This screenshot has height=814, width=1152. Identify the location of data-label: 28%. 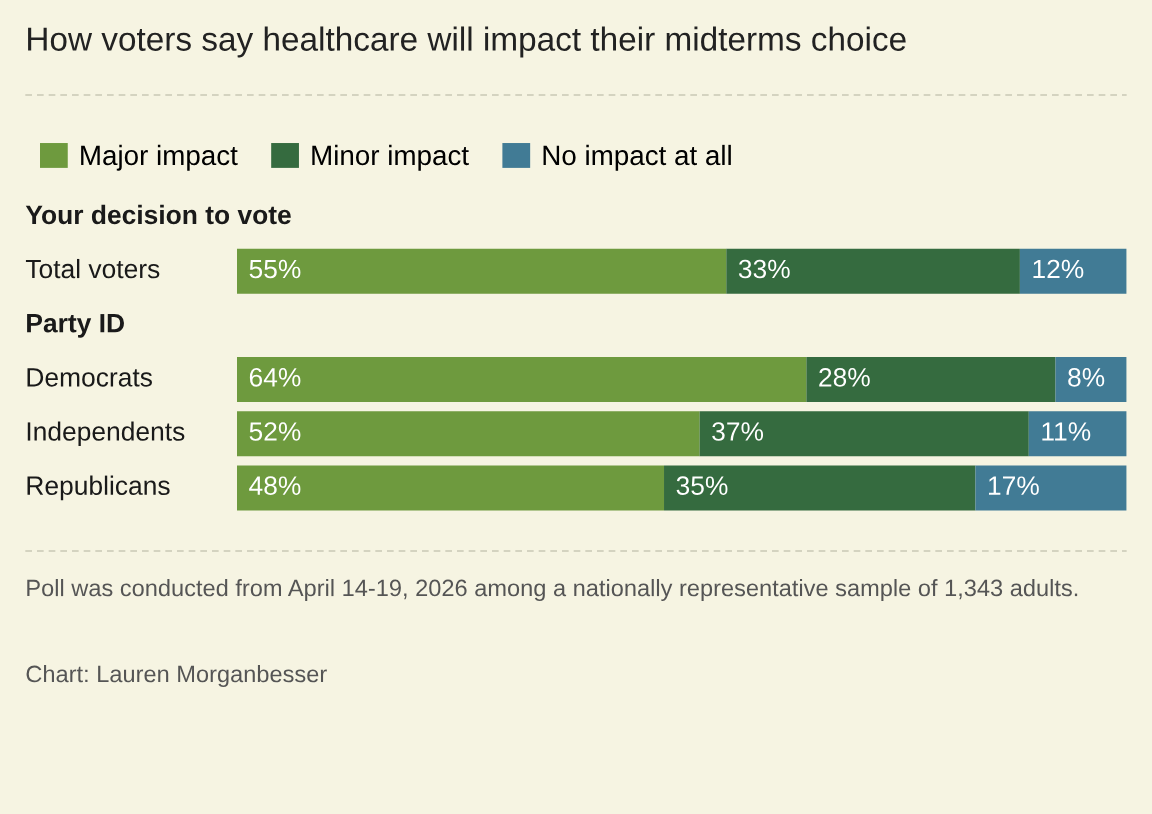
(844, 377).